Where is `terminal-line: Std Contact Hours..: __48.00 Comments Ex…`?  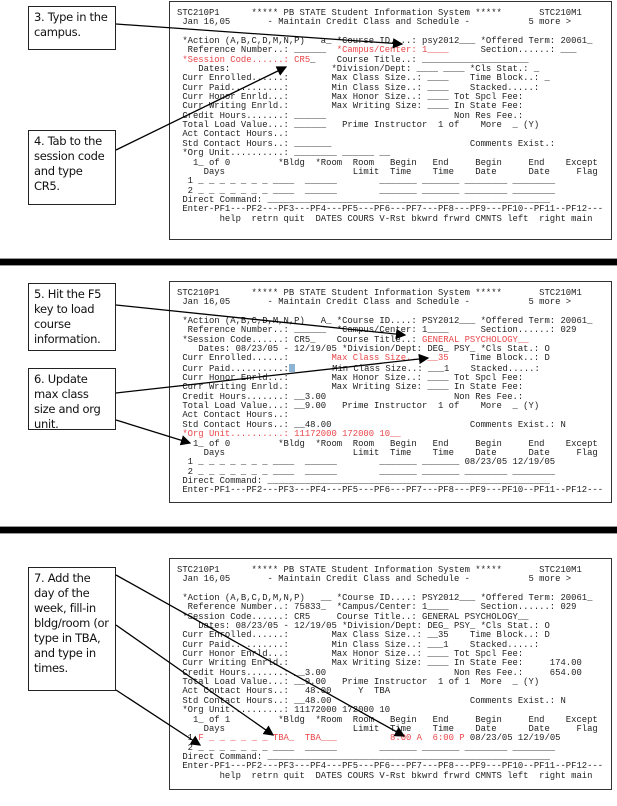 terminal-line: Std Contact Hours..: __48.00 Comments Ex… is located at coordinates (371, 424).